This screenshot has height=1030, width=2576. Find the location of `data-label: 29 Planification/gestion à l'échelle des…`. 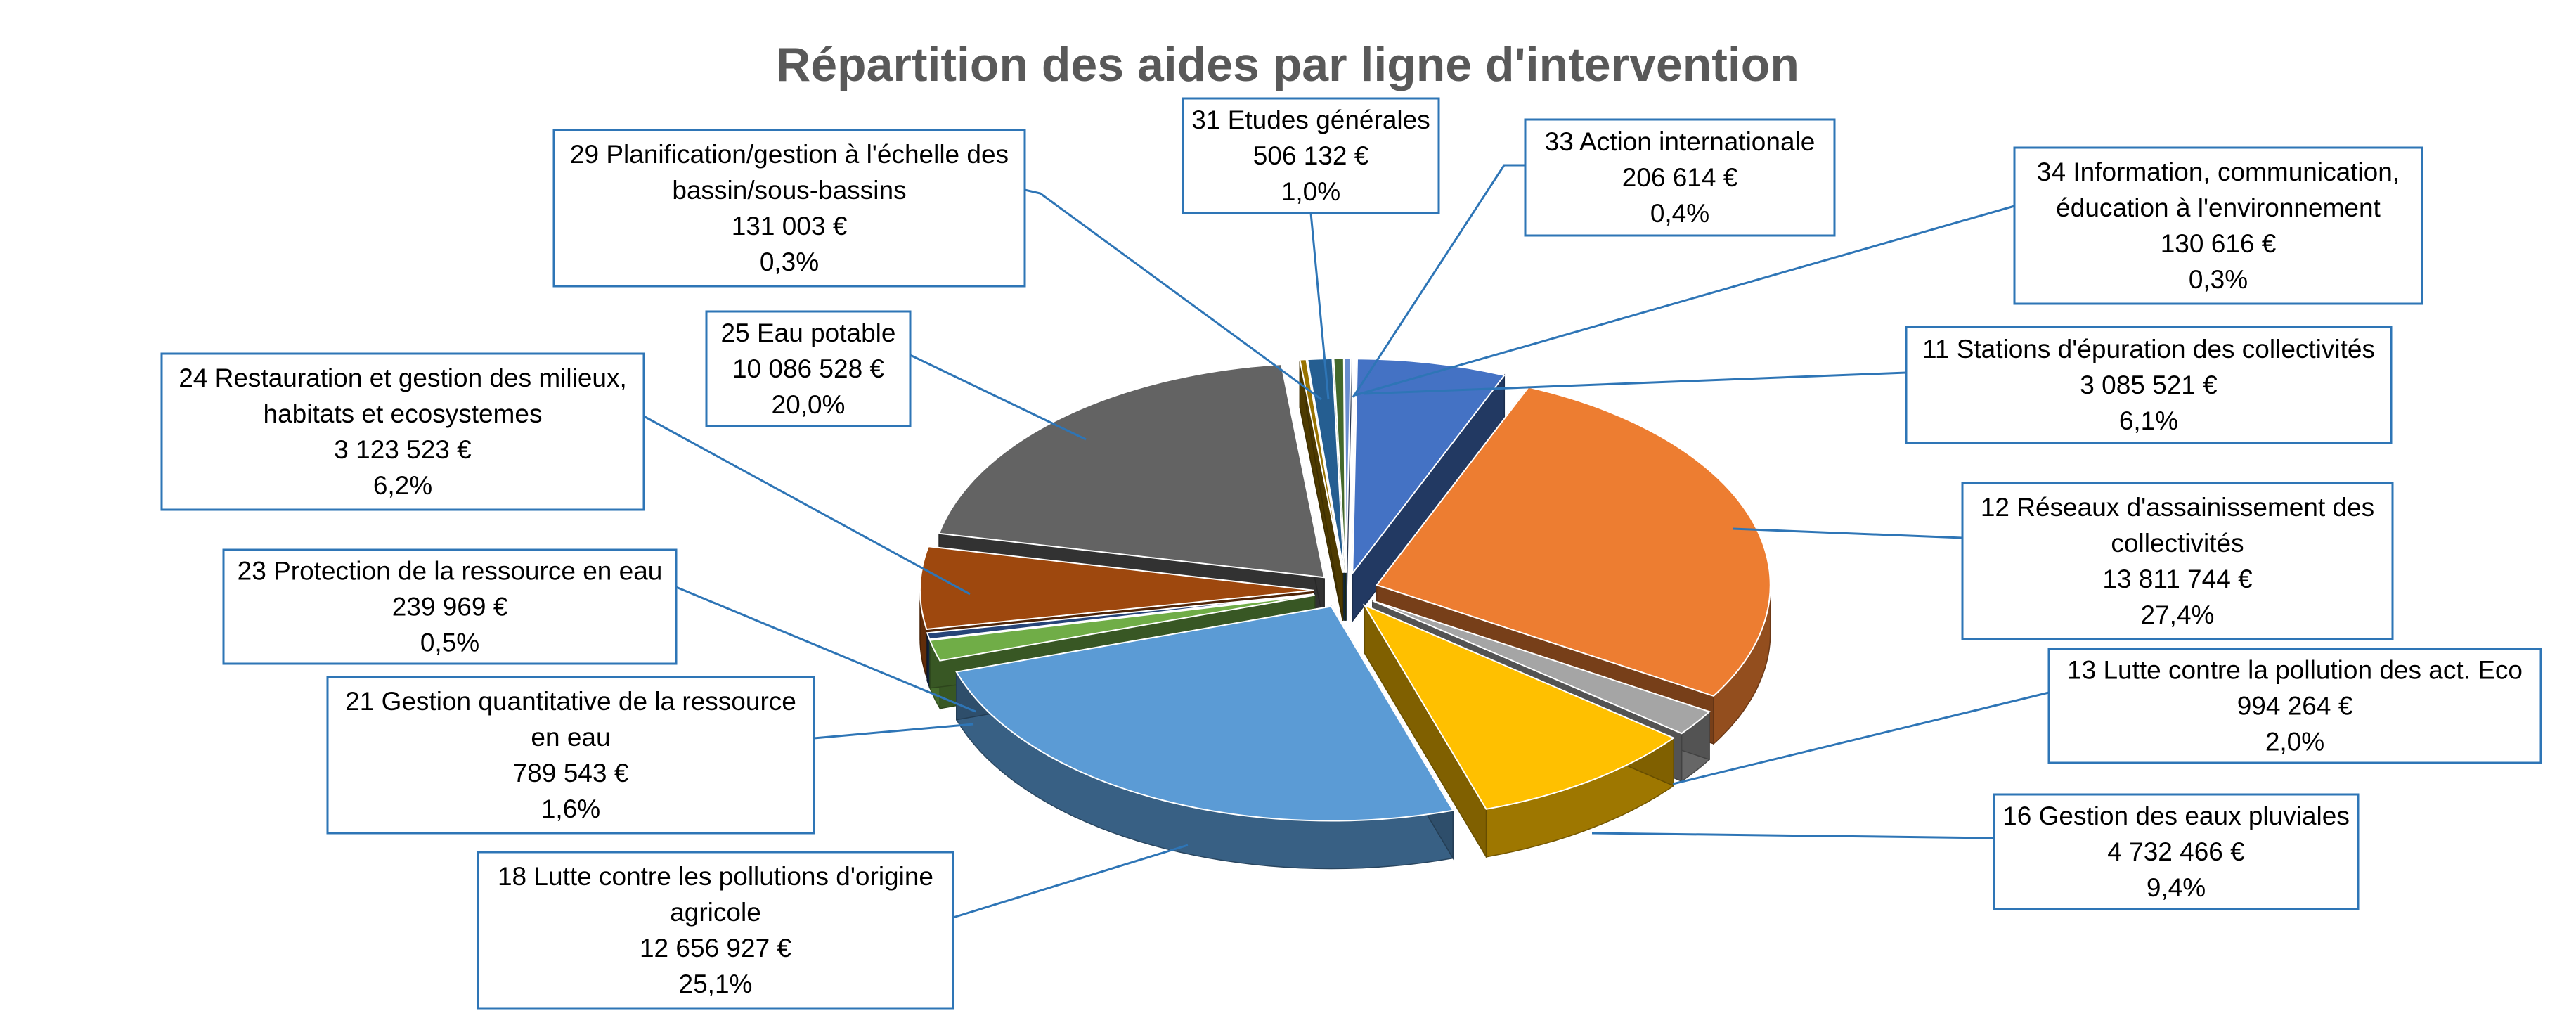

data-label: 29 Planification/gestion à l'échelle des… is located at coordinates (789, 209).